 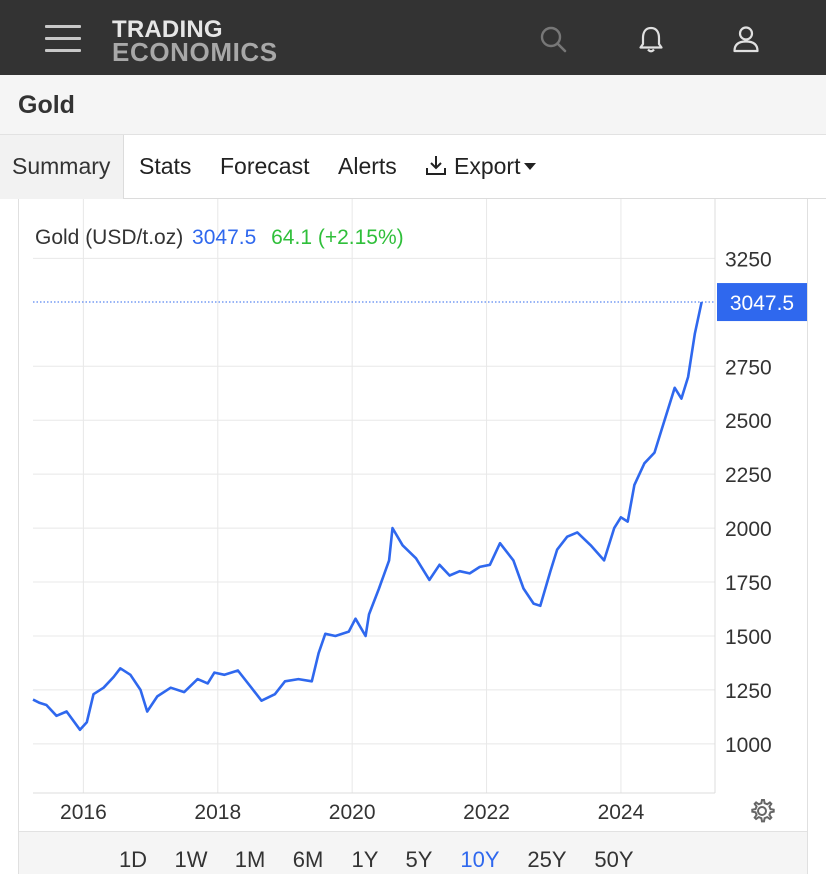 I want to click on range-button-50y: 50Y, so click(x=614, y=859).